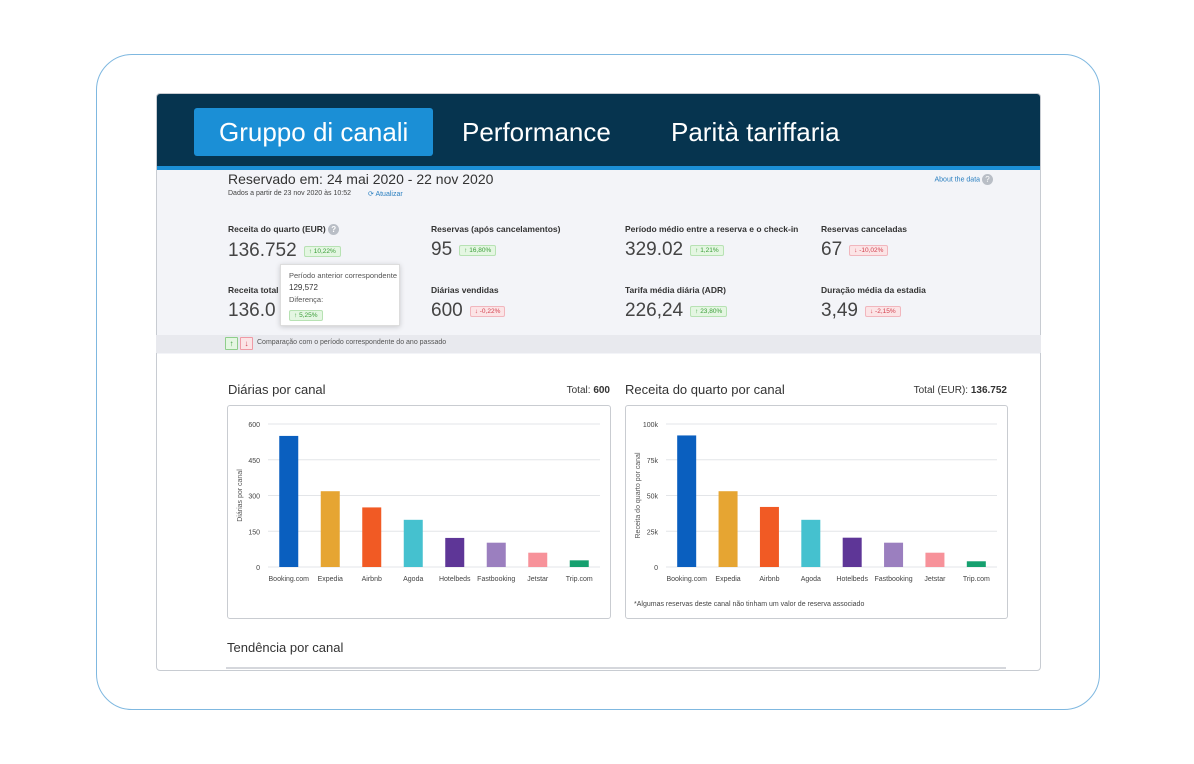 Image resolution: width=1194 pixels, height=764 pixels. Describe the element at coordinates (653, 461) in the screenshot. I see `y-tick-label: 75k` at that location.